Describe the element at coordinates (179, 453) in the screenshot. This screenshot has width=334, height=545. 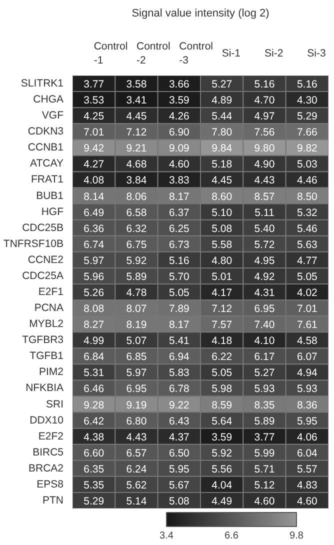
I see `data-label: 6.50` at that location.